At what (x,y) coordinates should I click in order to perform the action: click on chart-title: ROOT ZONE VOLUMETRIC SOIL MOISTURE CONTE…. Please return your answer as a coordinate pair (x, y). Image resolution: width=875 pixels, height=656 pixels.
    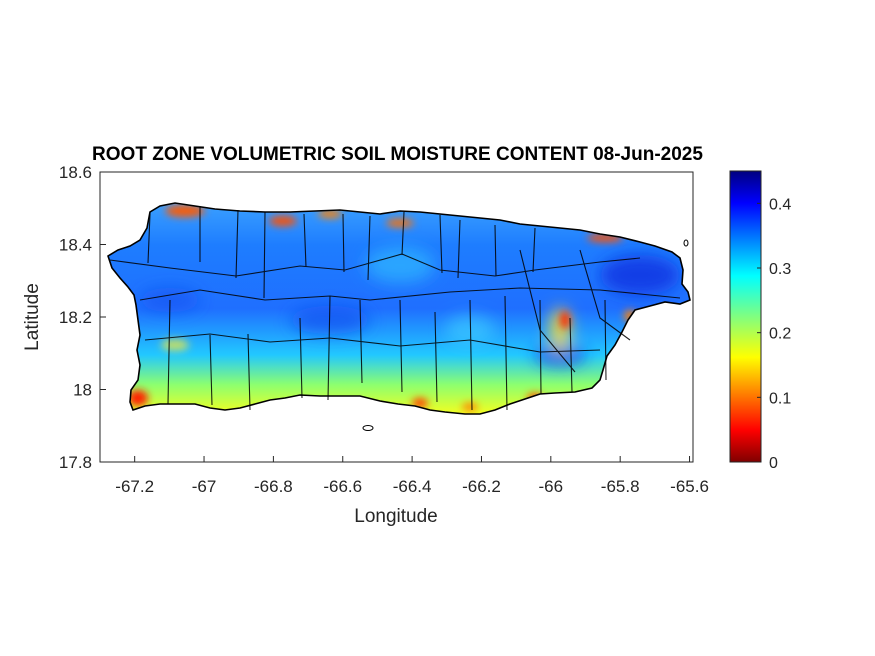
    Looking at the image, I should click on (397, 154).